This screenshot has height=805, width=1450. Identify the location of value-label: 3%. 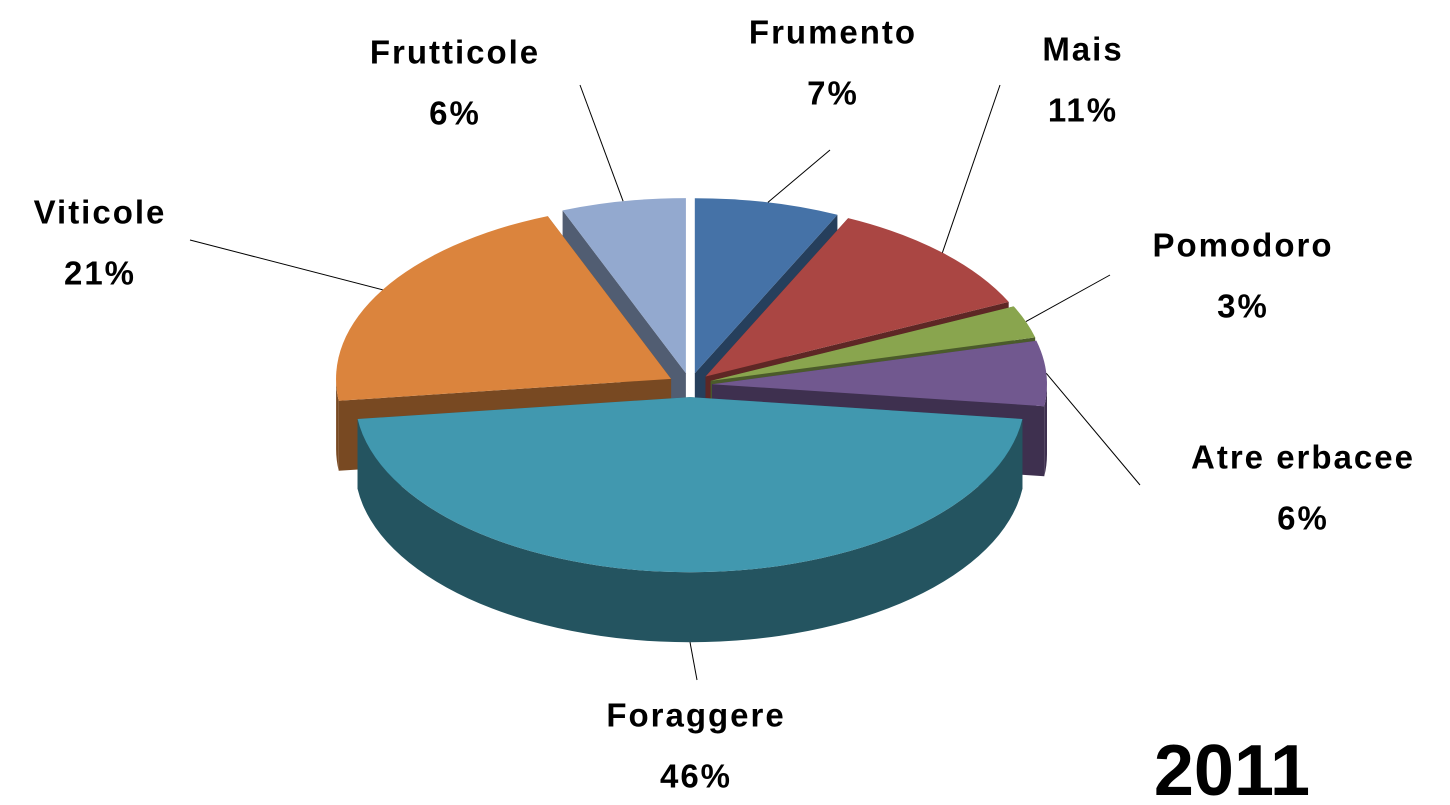
(1243, 306).